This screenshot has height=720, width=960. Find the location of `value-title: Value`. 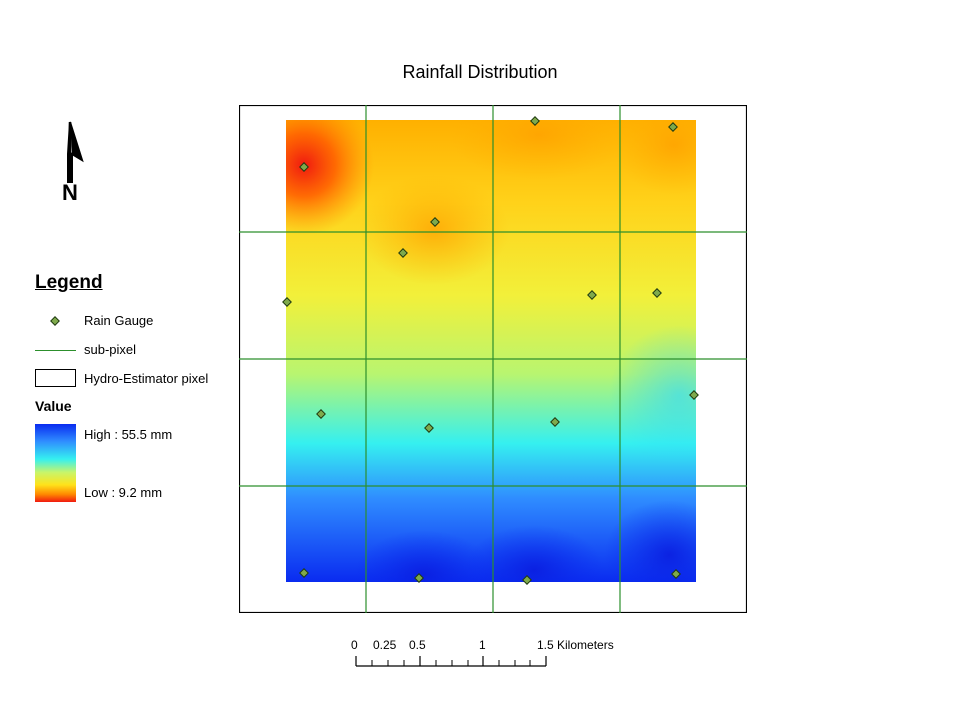

value-title: Value is located at coordinates (53, 406).